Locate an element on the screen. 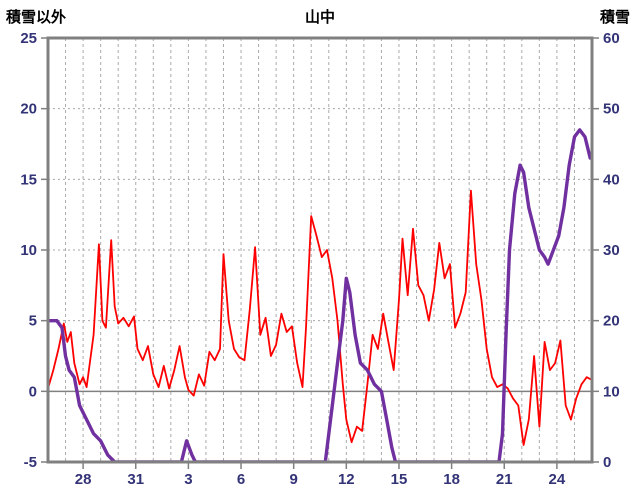  x-tick-label: 15 is located at coordinates (399, 479).